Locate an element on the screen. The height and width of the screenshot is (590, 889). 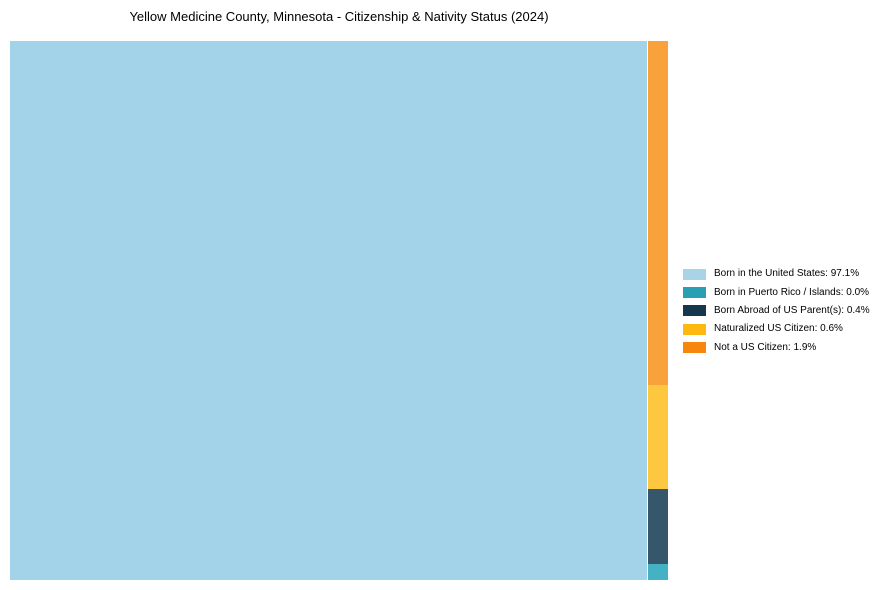
treemap-cell-not-citizen is located at coordinates (658, 213).